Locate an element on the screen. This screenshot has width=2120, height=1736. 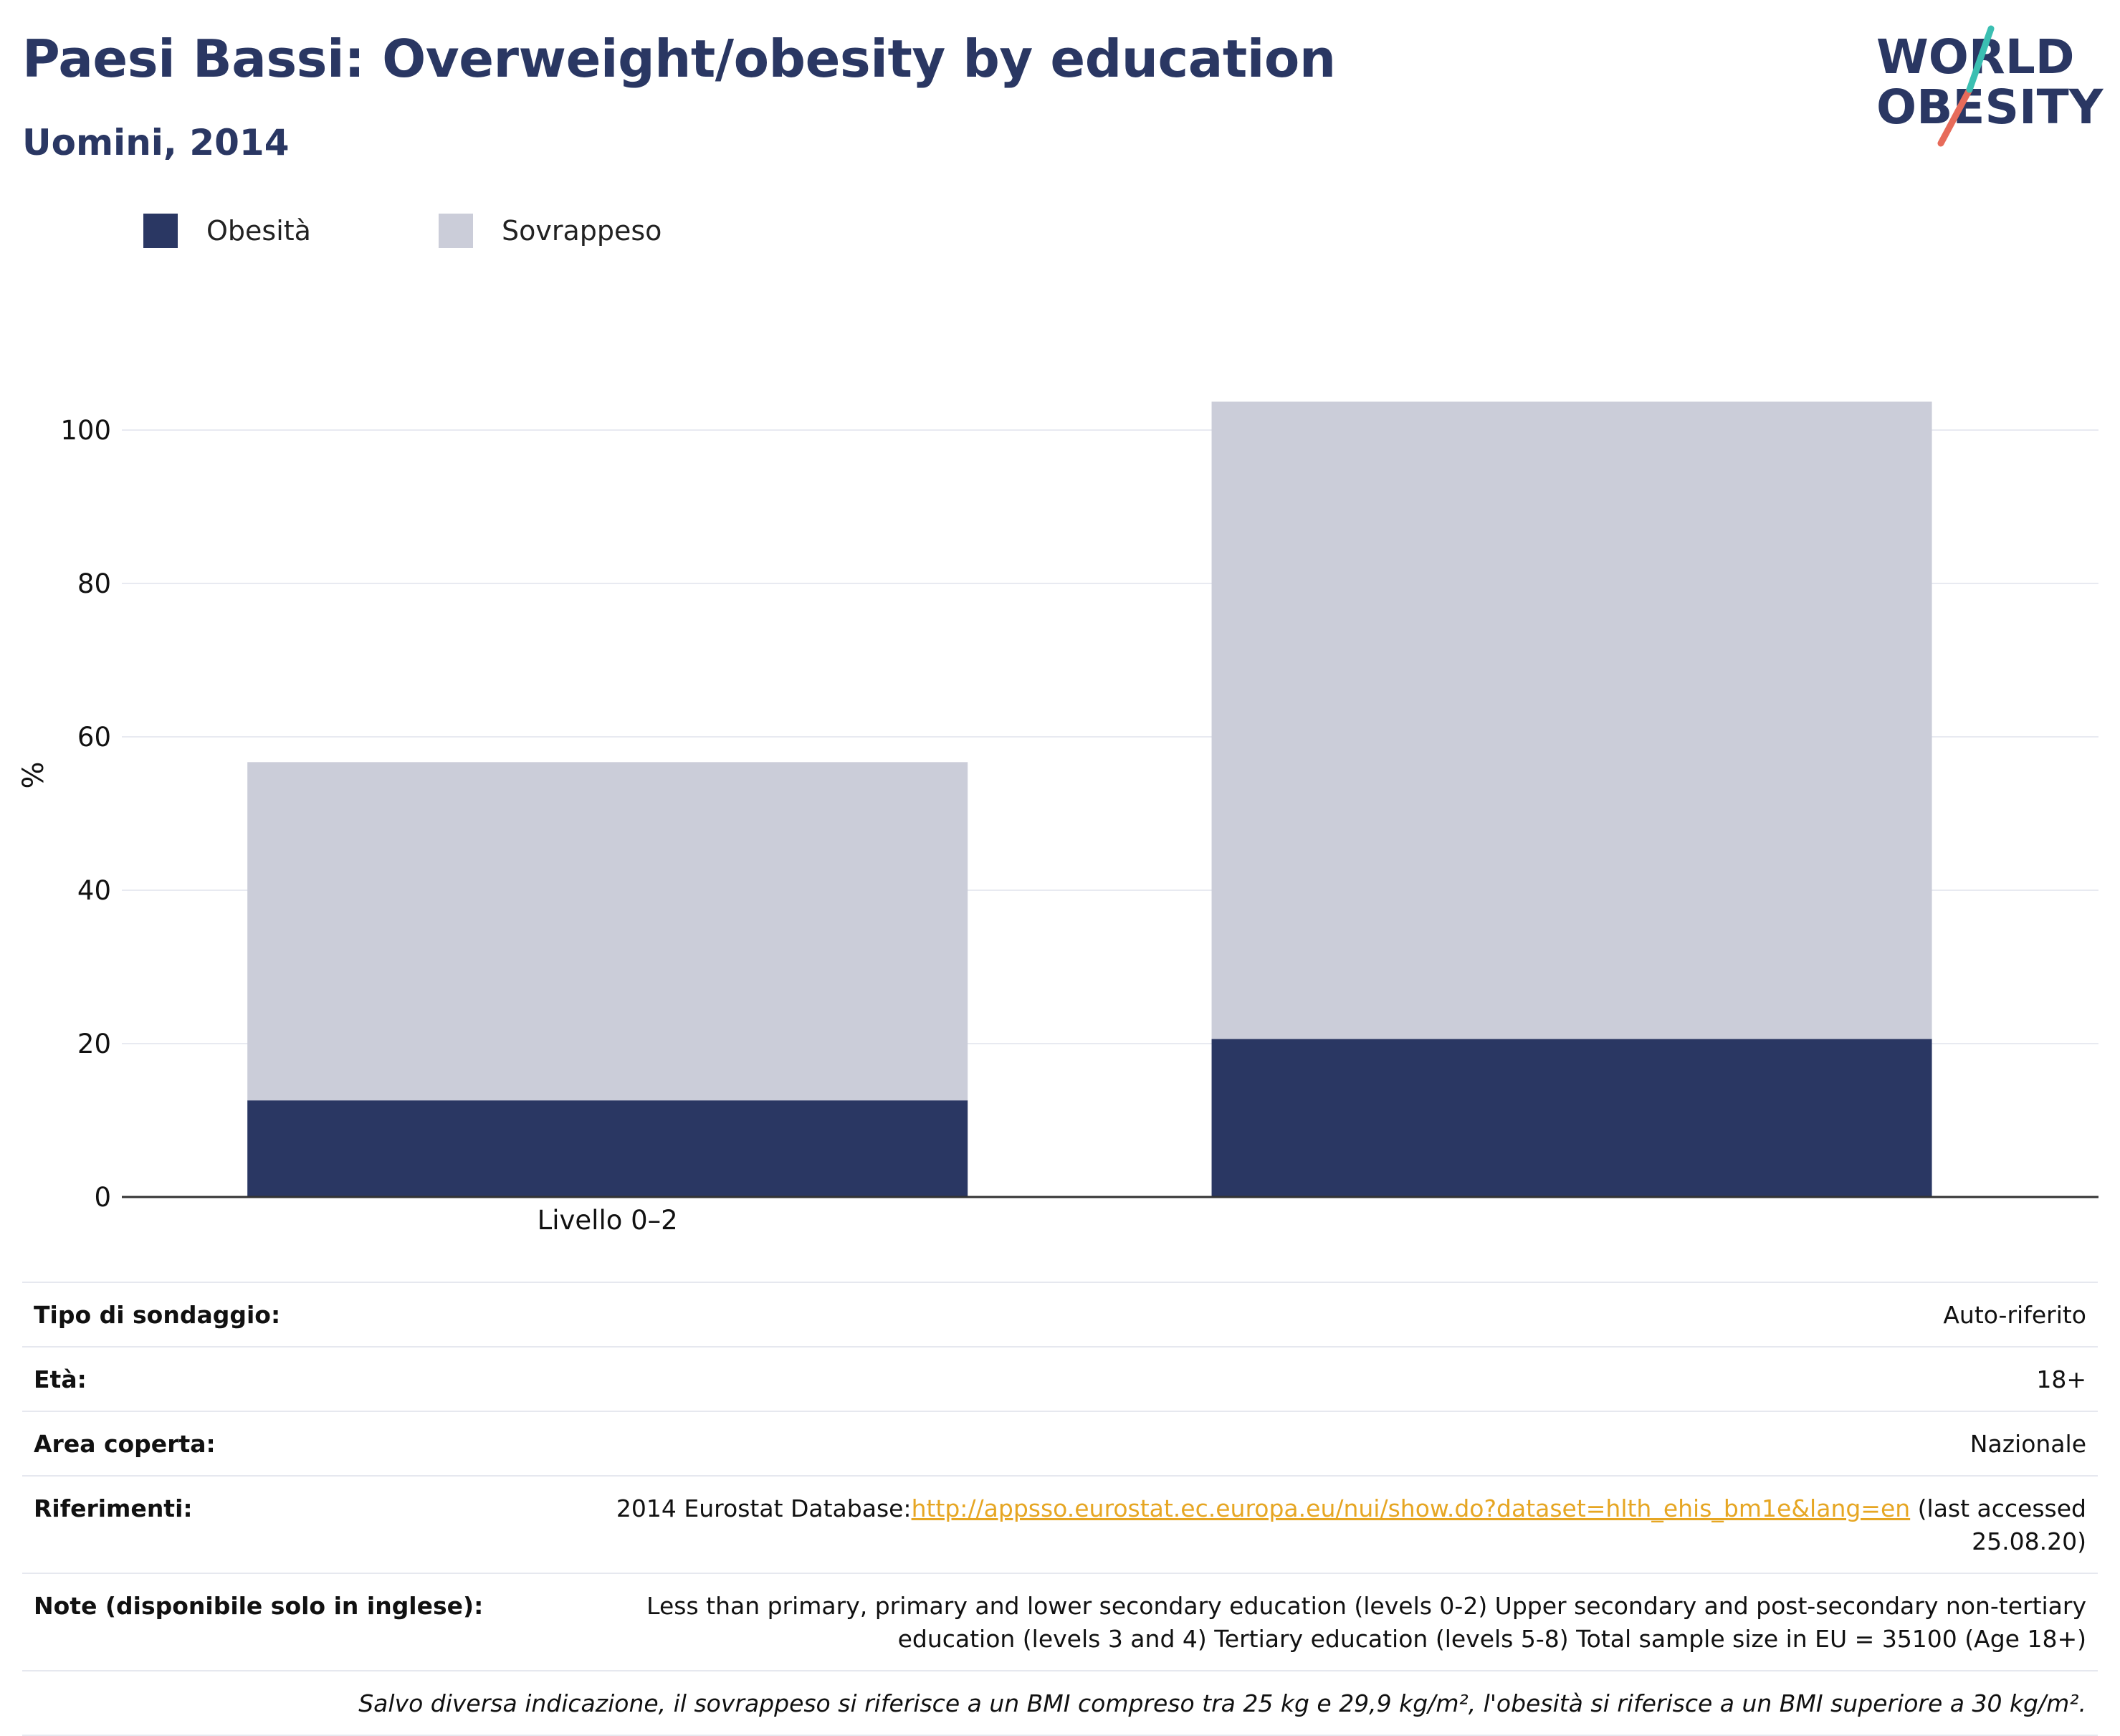
legend-label-obesity: Obesità is located at coordinates (258, 231).